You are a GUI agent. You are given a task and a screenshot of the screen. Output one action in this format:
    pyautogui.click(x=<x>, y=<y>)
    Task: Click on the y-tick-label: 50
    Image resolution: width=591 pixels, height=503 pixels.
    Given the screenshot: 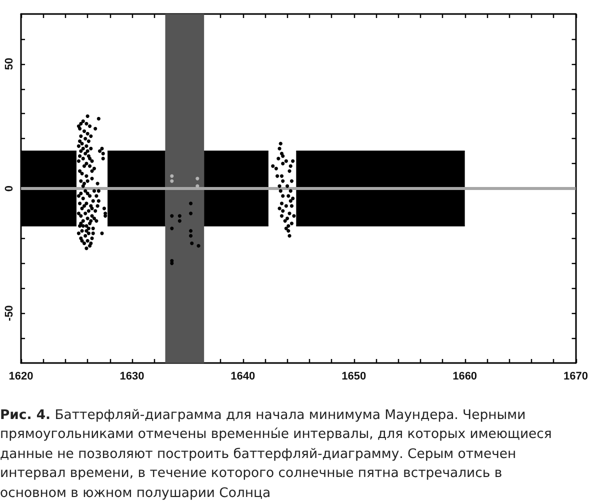 What is the action you would take?
    pyautogui.click(x=10, y=64)
    